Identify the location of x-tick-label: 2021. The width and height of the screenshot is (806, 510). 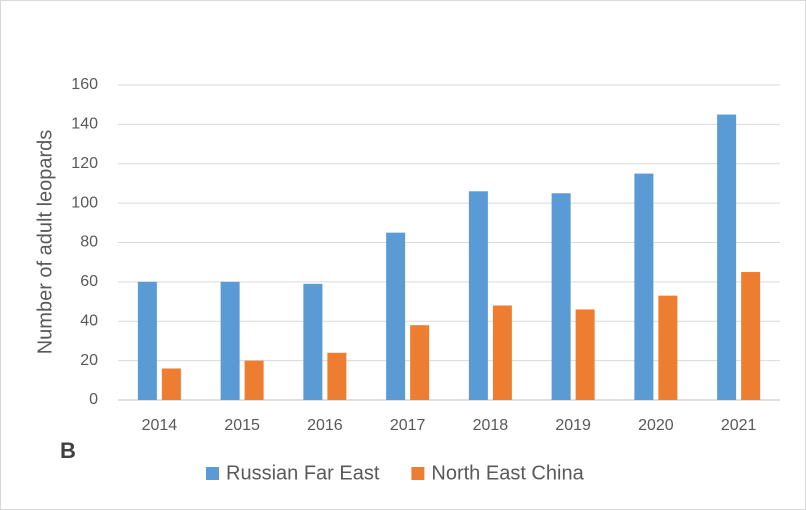
(739, 425).